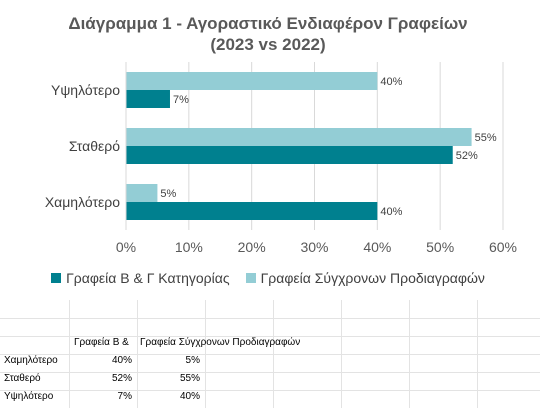  I want to click on x-tick-label: 30%, so click(314, 247).